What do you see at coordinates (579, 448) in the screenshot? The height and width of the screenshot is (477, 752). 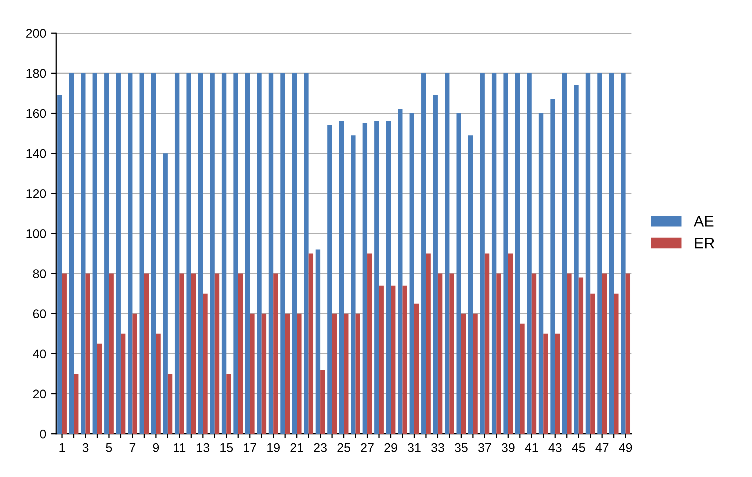 I see `x-tick-label: 45` at bounding box center [579, 448].